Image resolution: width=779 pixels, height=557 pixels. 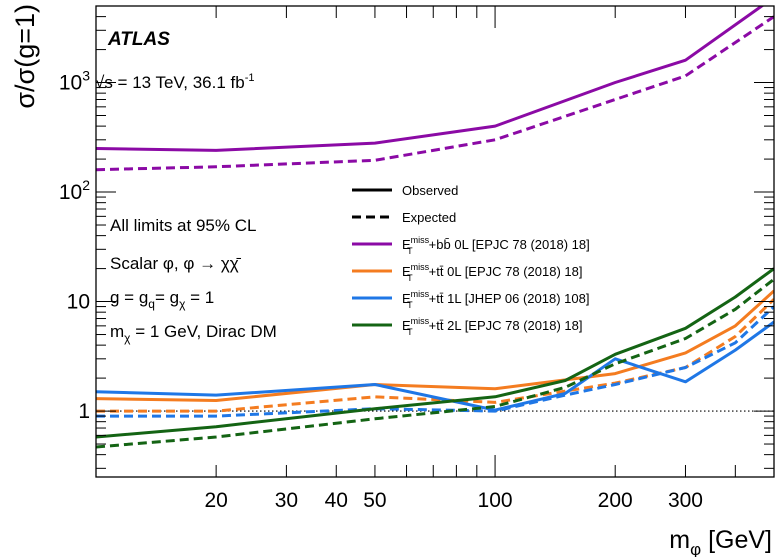 I want to click on series-2-observed-line, so click(x=435, y=366).